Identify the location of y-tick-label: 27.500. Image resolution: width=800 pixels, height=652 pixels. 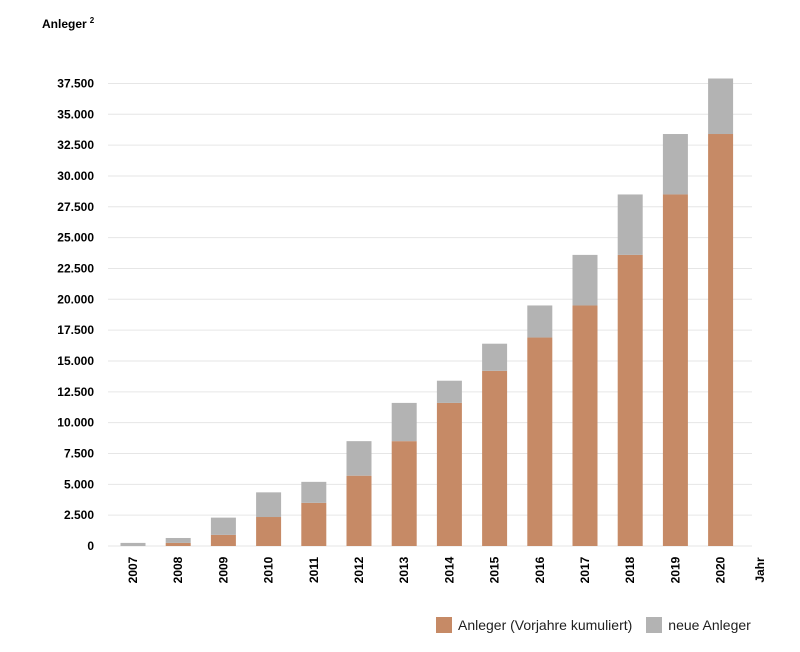
(75, 207).